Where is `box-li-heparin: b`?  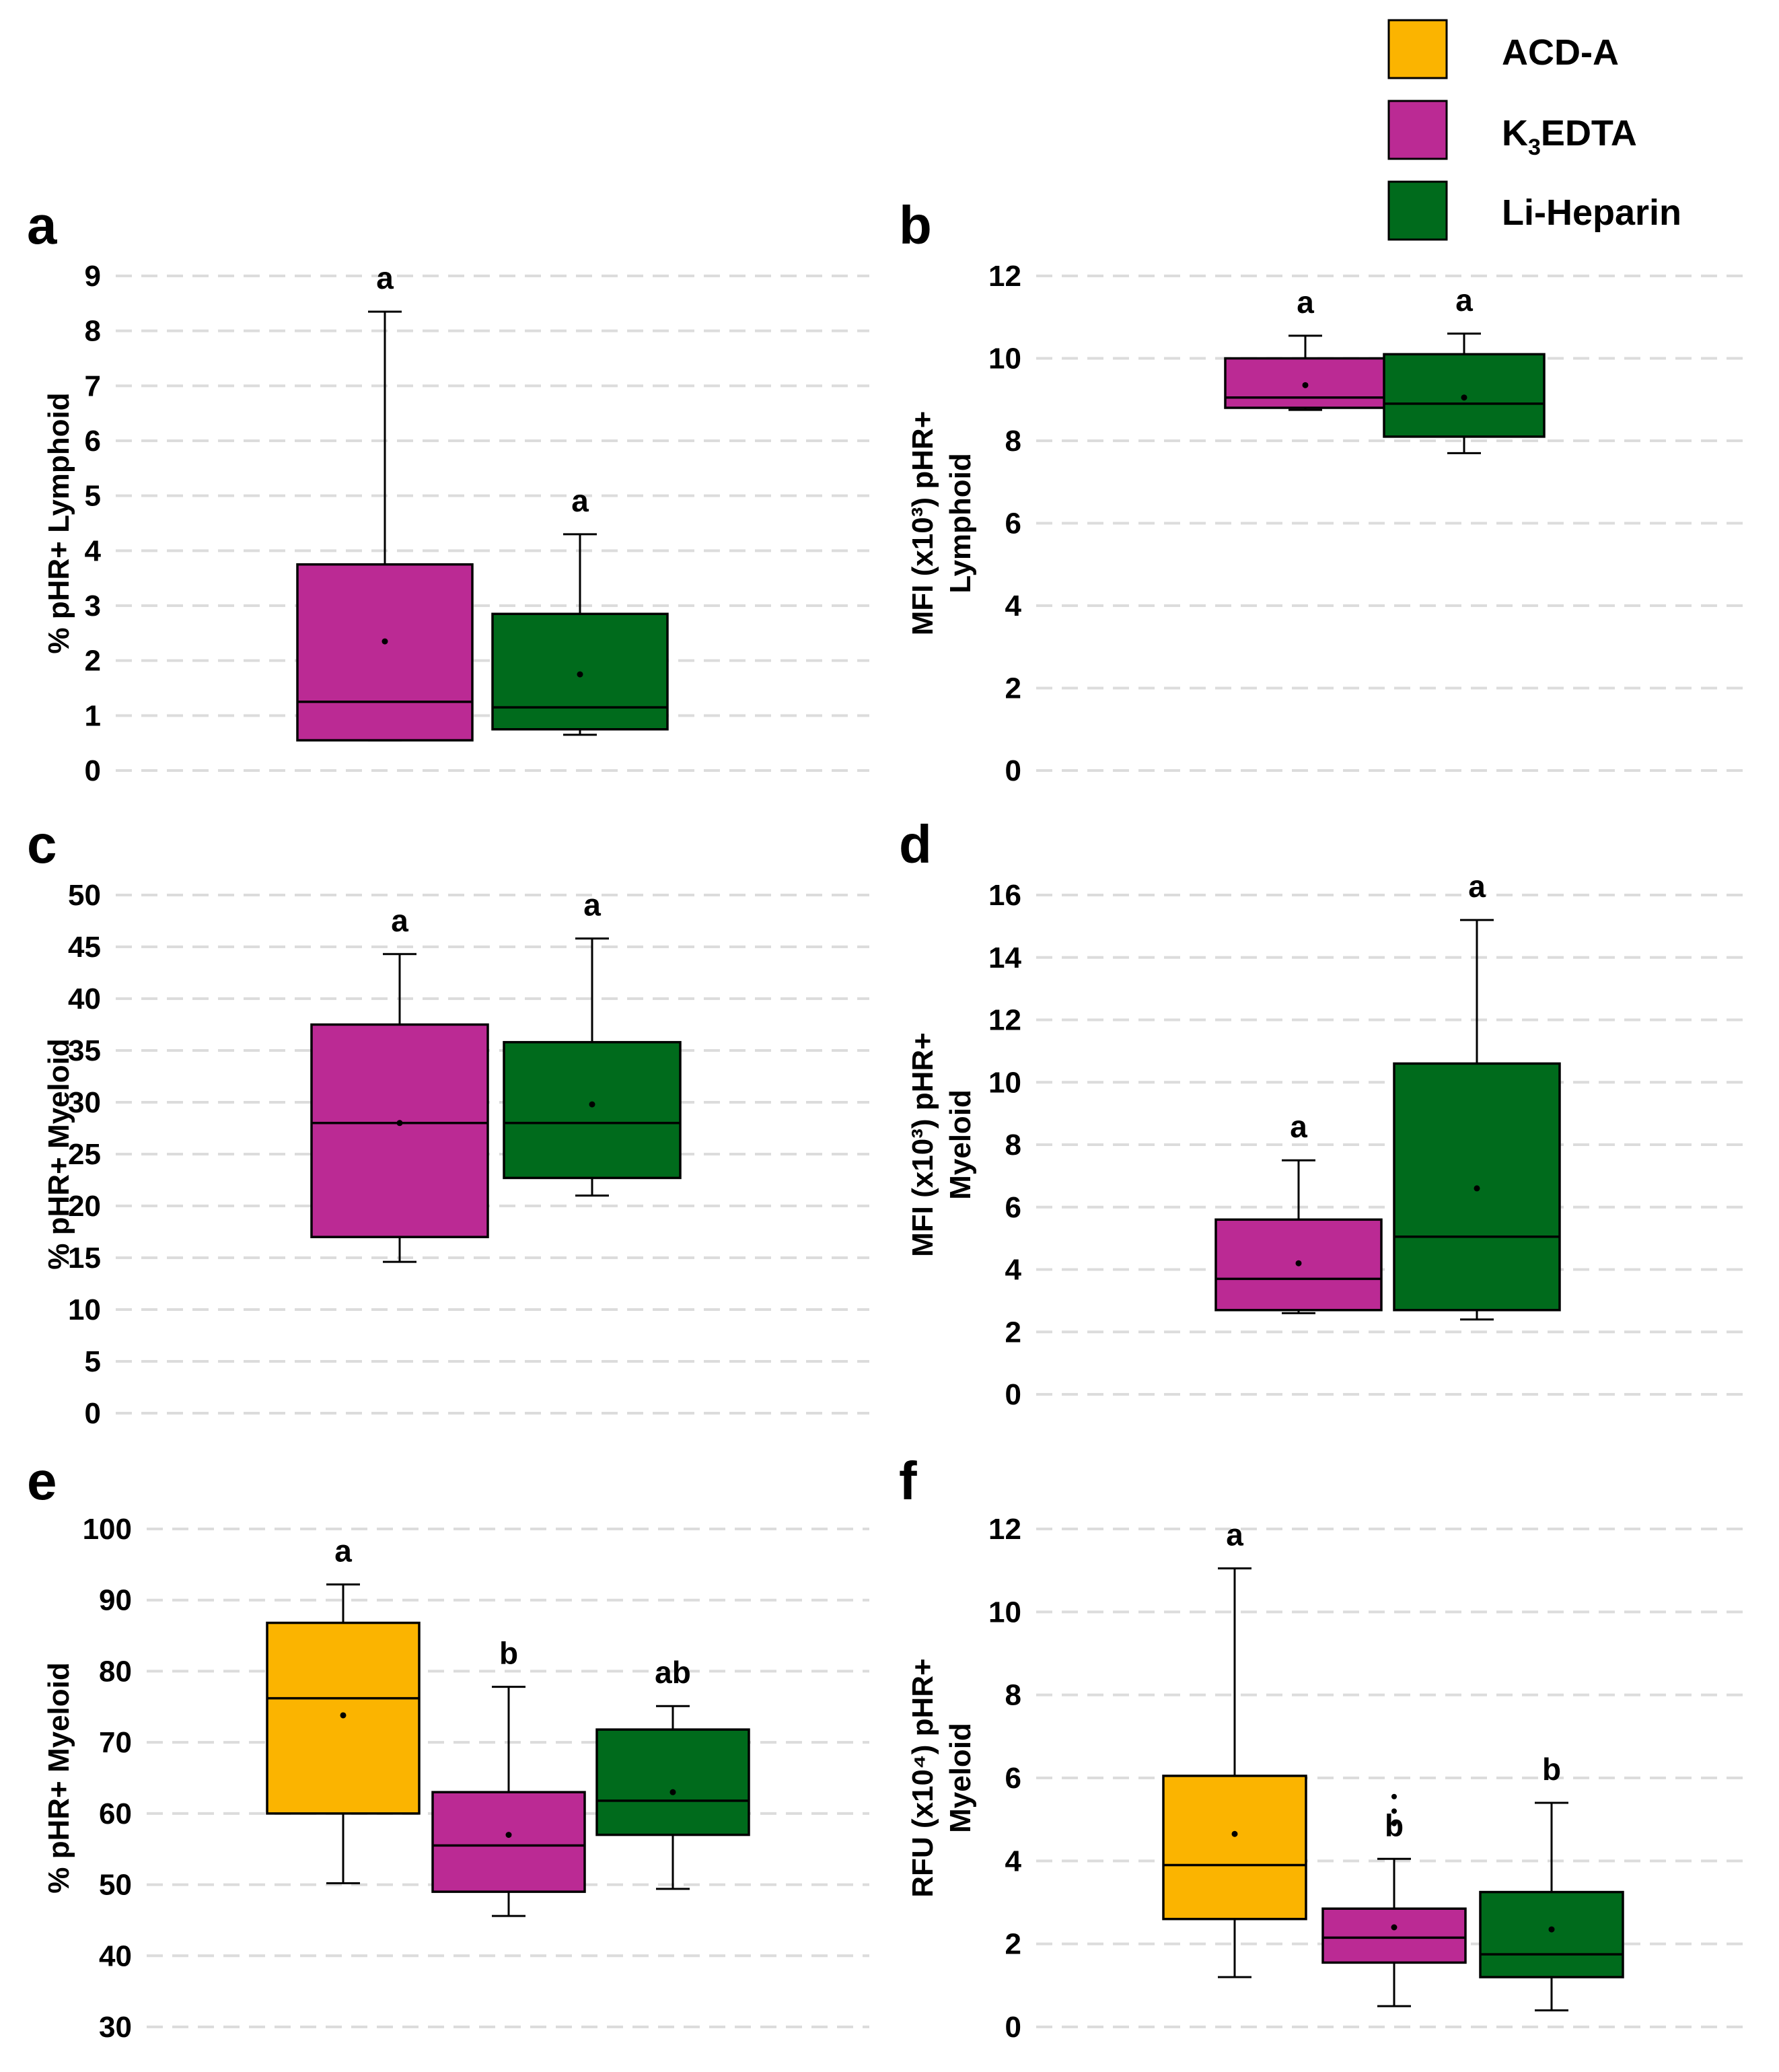 box-li-heparin: b is located at coordinates (1551, 1882).